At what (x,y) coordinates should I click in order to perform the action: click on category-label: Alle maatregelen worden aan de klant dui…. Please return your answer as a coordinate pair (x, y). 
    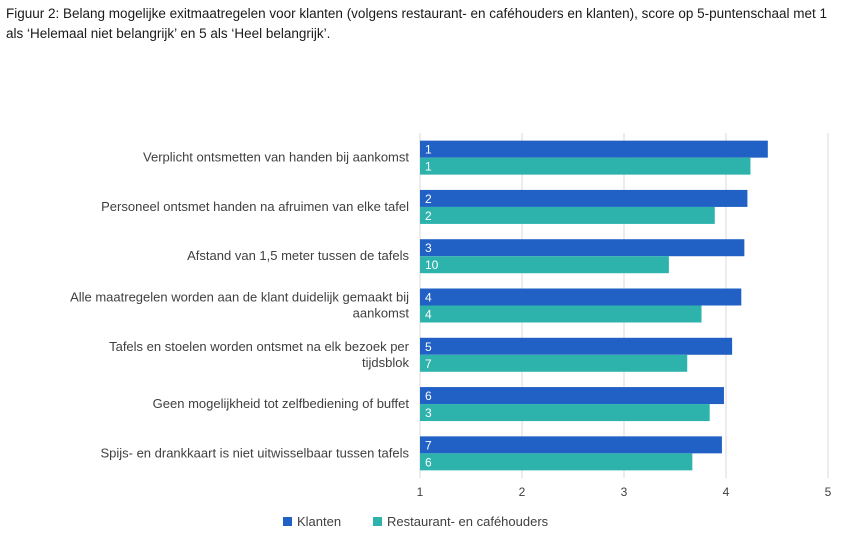
    Looking at the image, I should click on (239, 297).